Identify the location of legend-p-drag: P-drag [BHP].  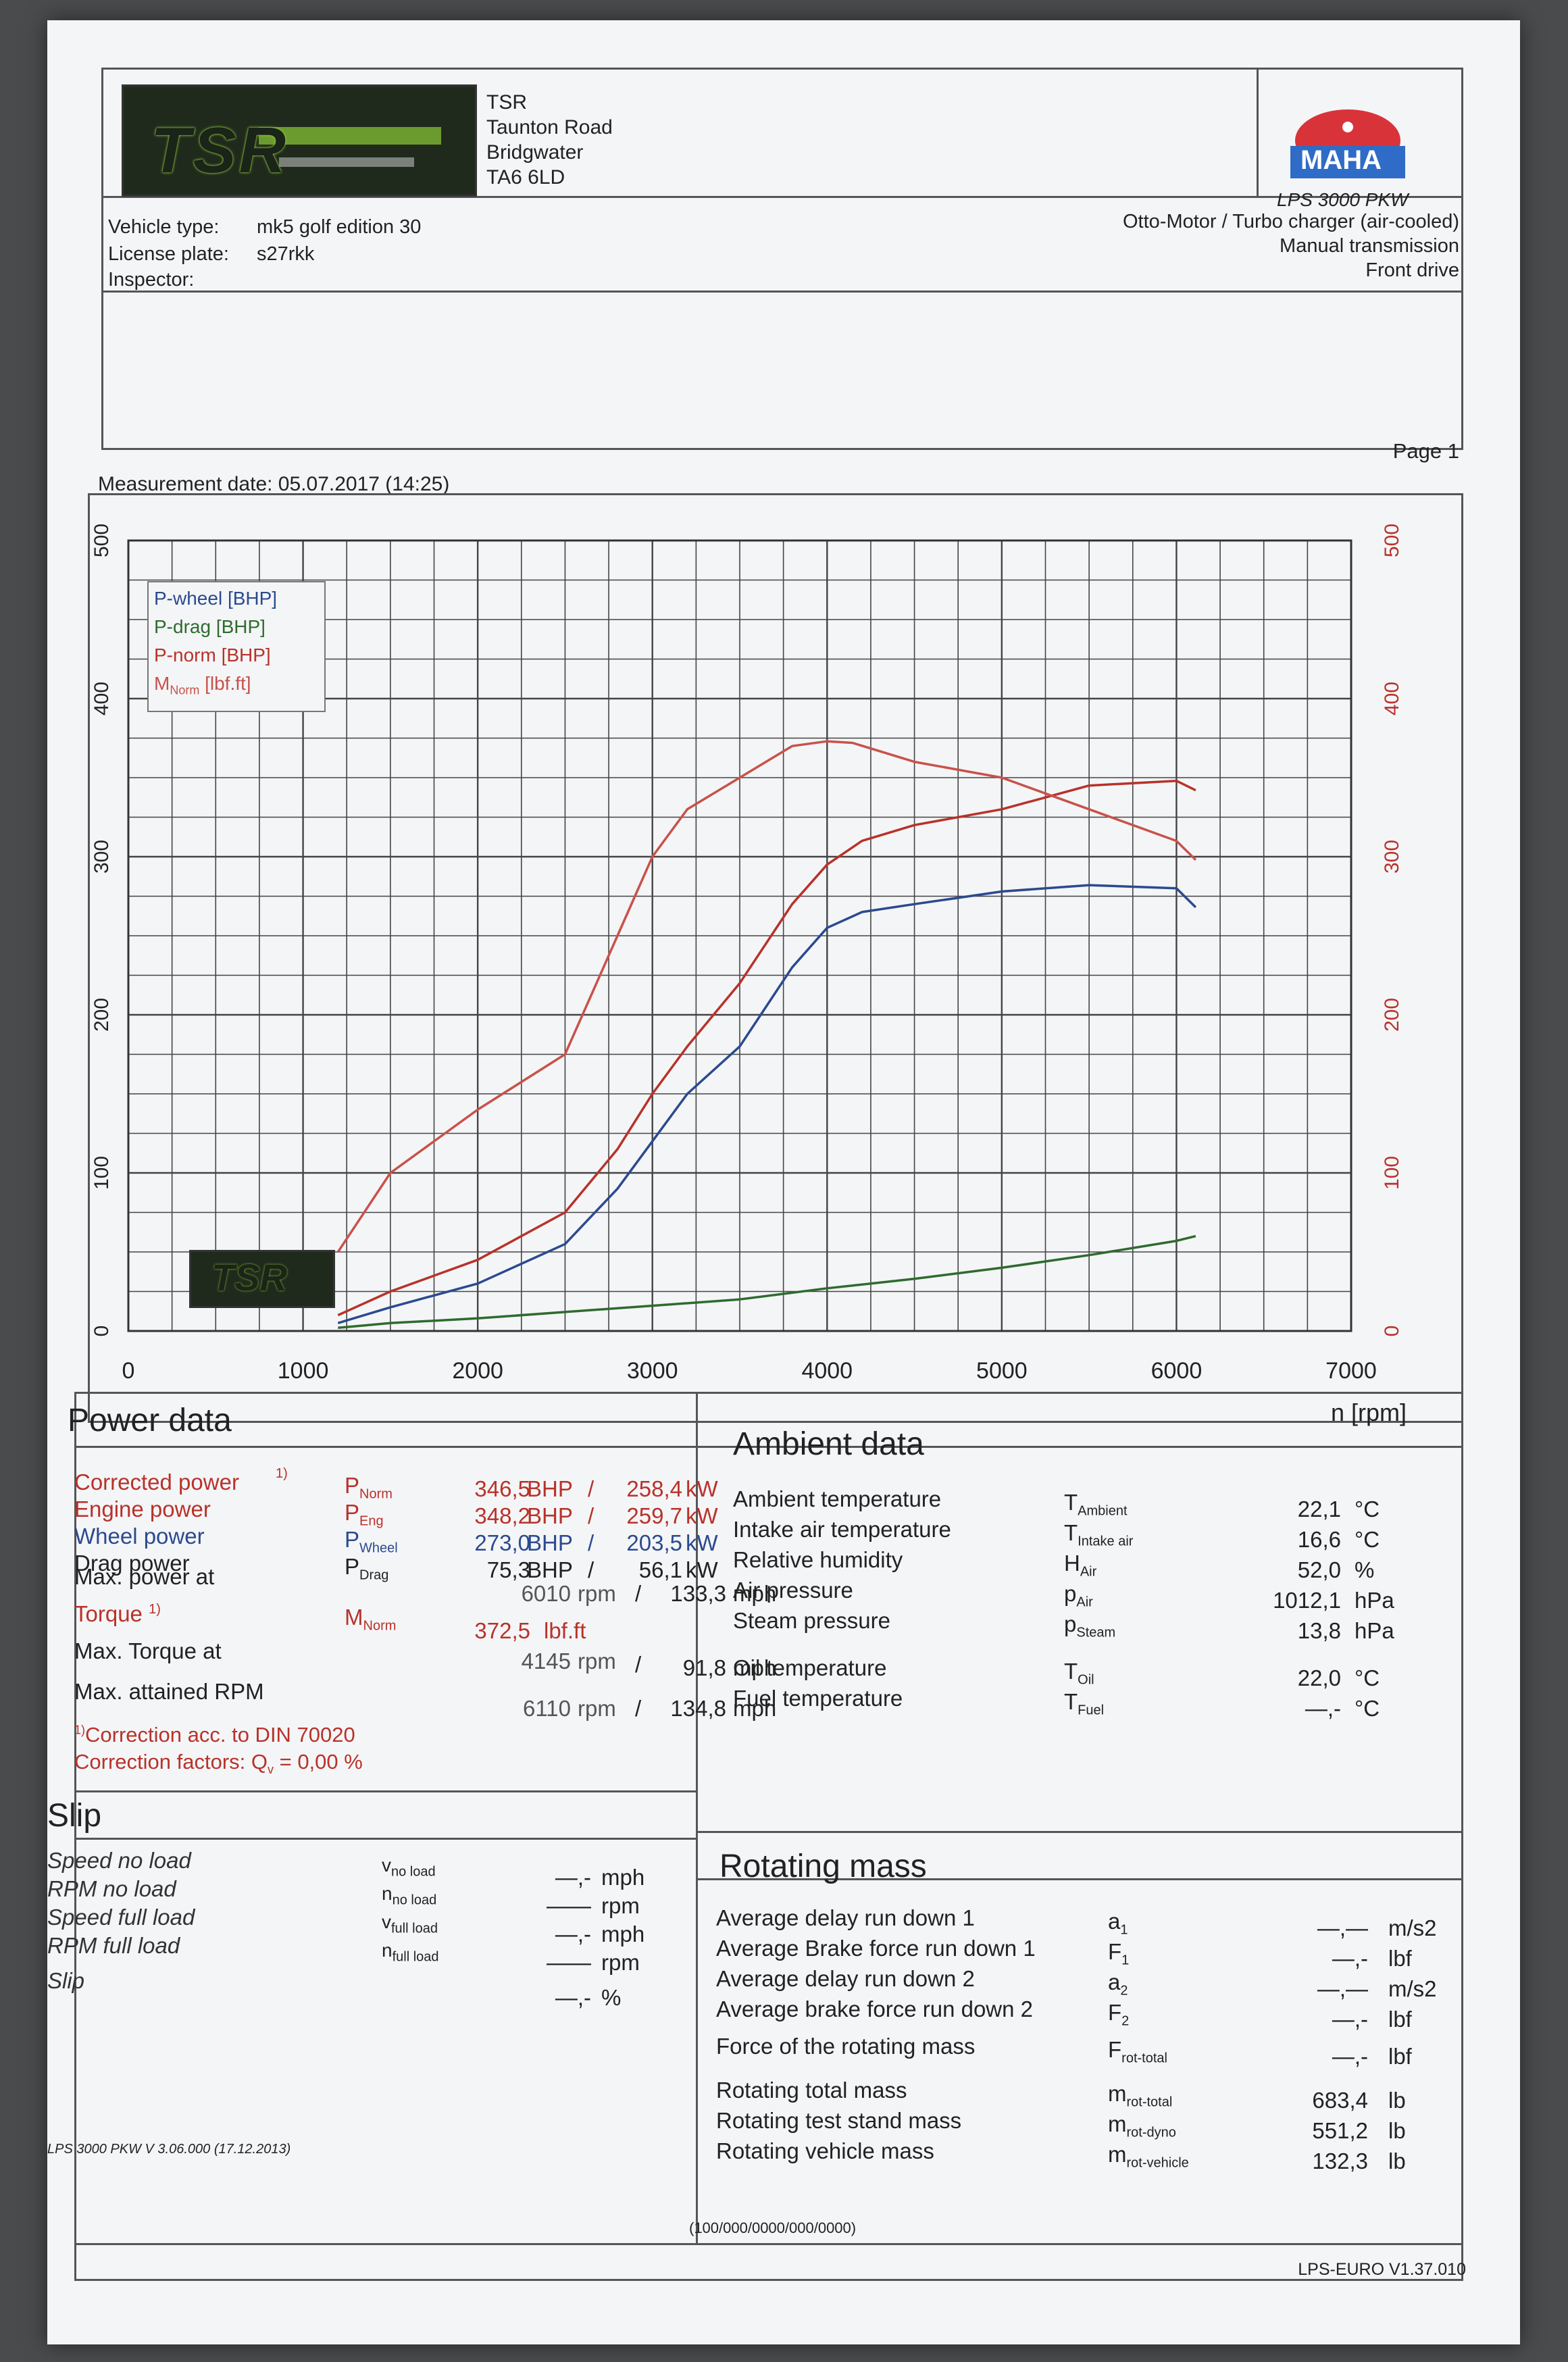
(209, 626).